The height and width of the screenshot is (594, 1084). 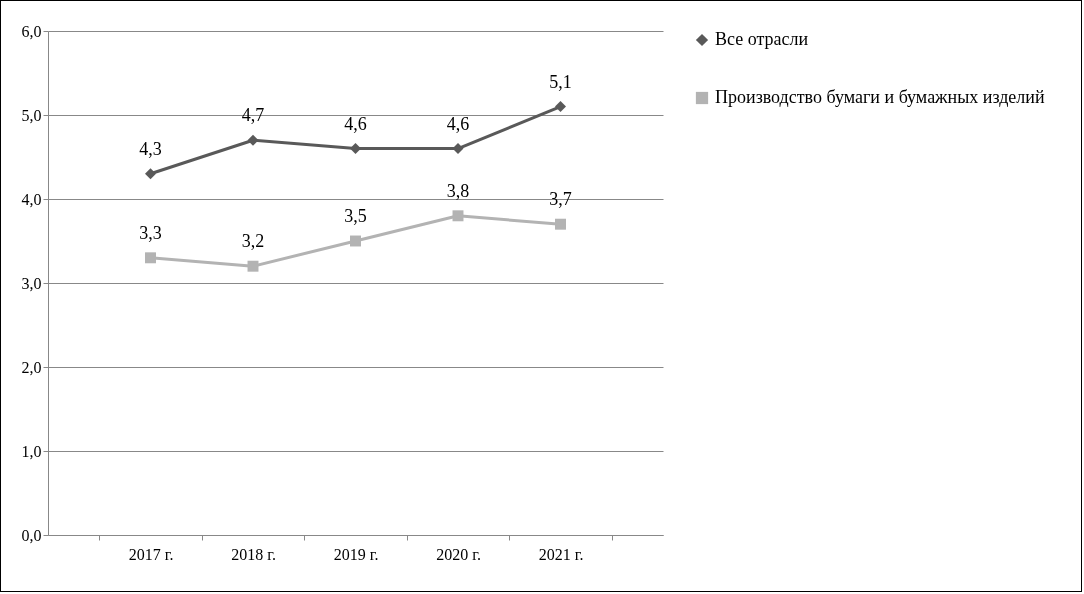 I want to click on y-tick-label: 0,0, so click(x=31, y=535).